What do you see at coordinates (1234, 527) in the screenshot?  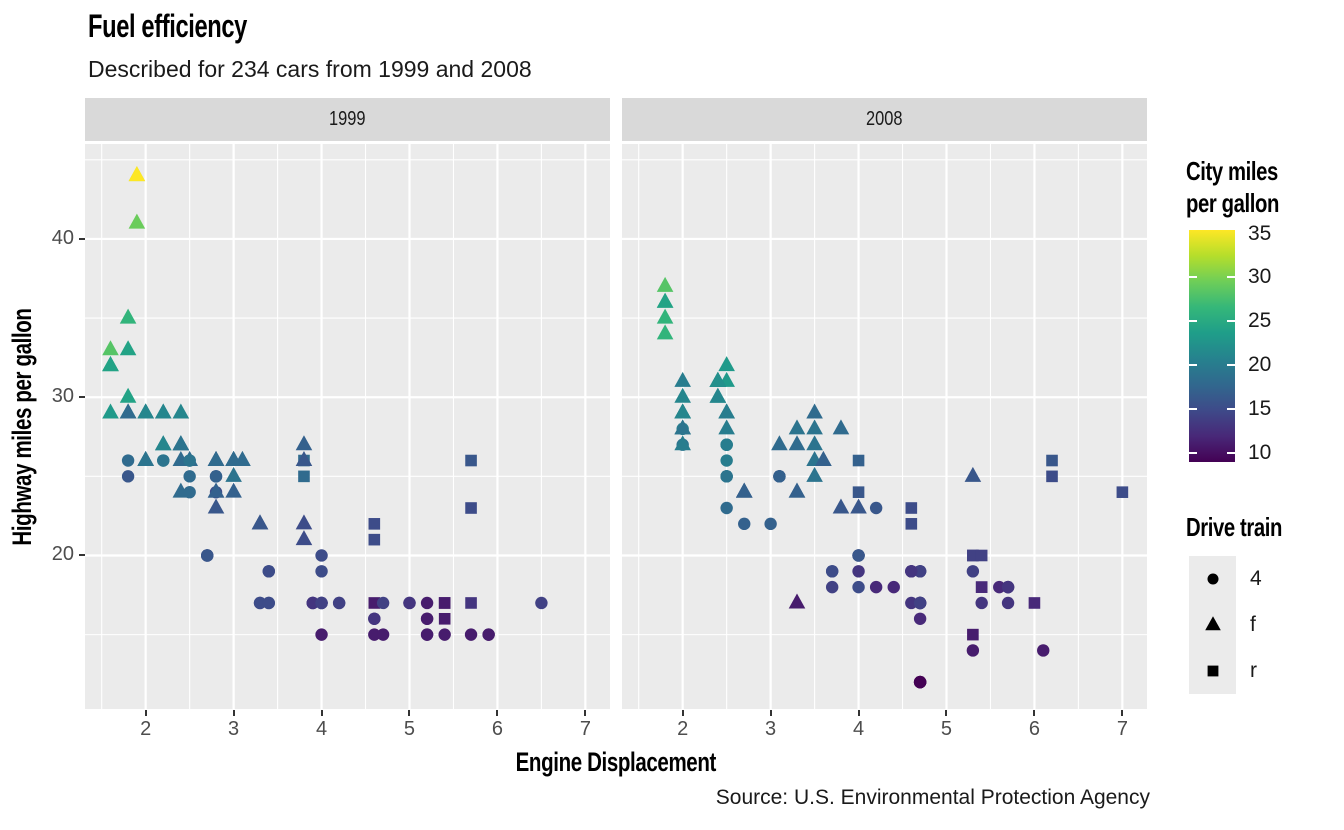 I see `shape-legend-title: Drive train` at bounding box center [1234, 527].